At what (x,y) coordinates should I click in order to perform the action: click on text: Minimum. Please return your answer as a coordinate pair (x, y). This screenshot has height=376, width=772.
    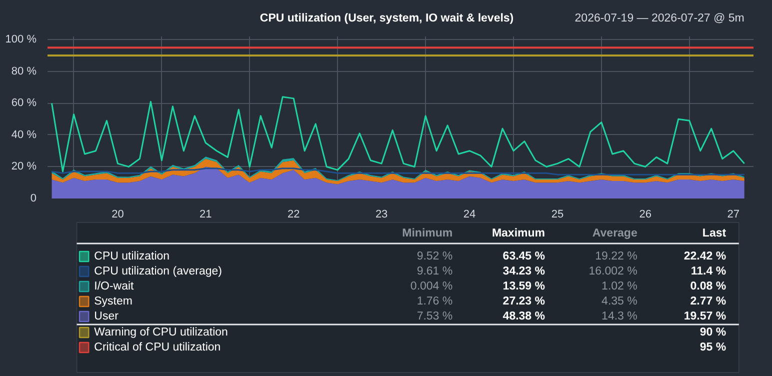
    Looking at the image, I should click on (427, 234).